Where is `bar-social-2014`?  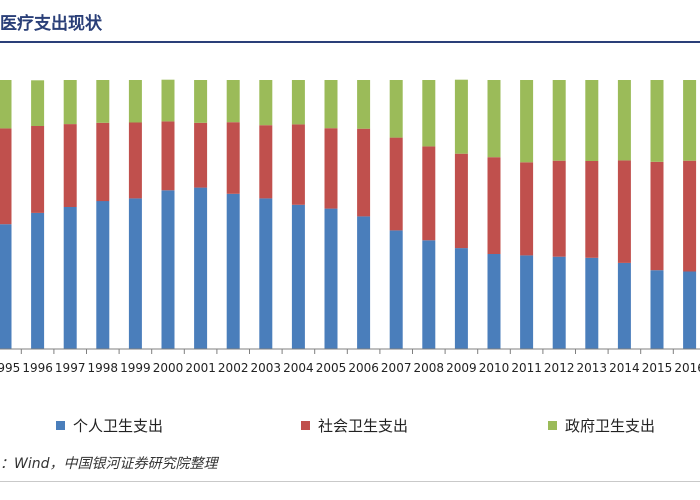
bar-social-2014 is located at coordinates (624, 211).